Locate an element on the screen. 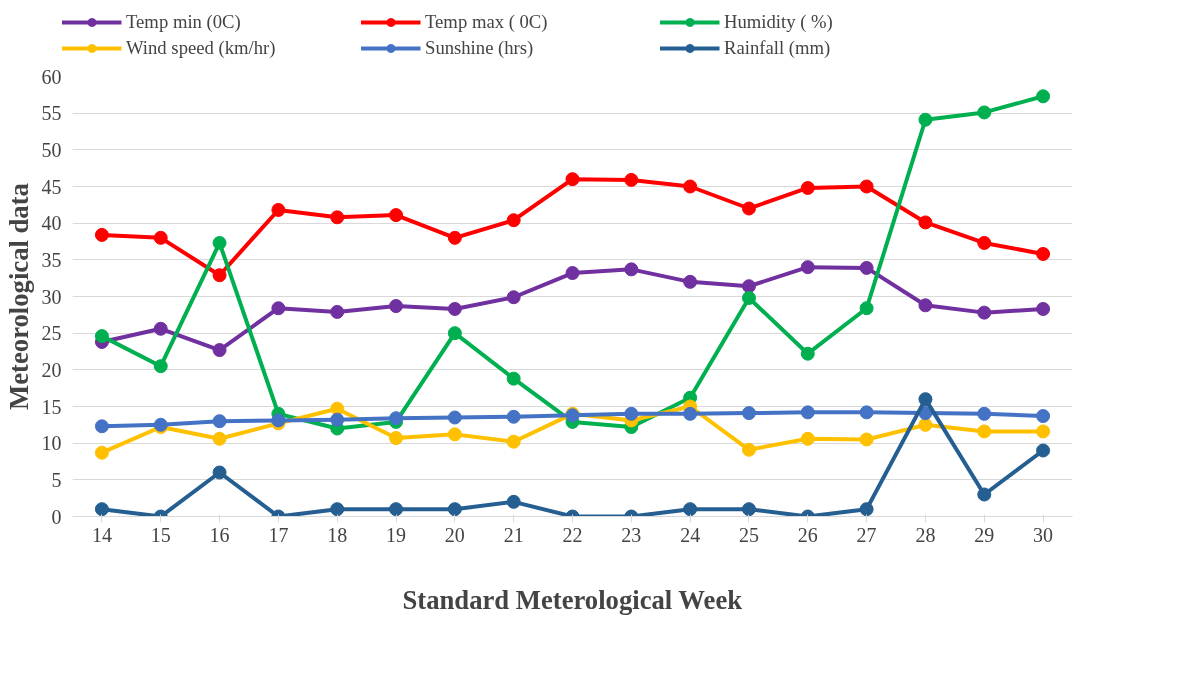 Image resolution: width=1191 pixels, height=698 pixels. y-tick-label: 20 is located at coordinates (51, 369).